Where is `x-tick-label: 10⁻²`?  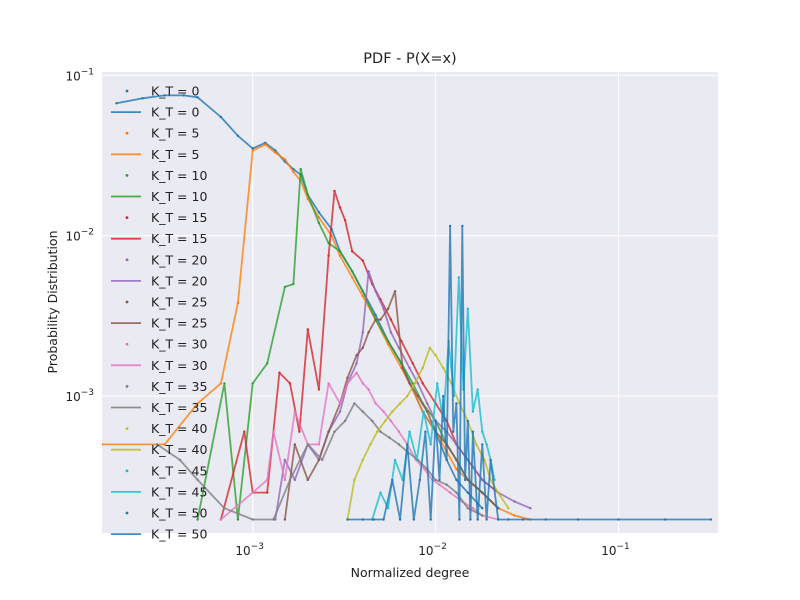
x-tick-label: 10⁻² is located at coordinates (432, 550).